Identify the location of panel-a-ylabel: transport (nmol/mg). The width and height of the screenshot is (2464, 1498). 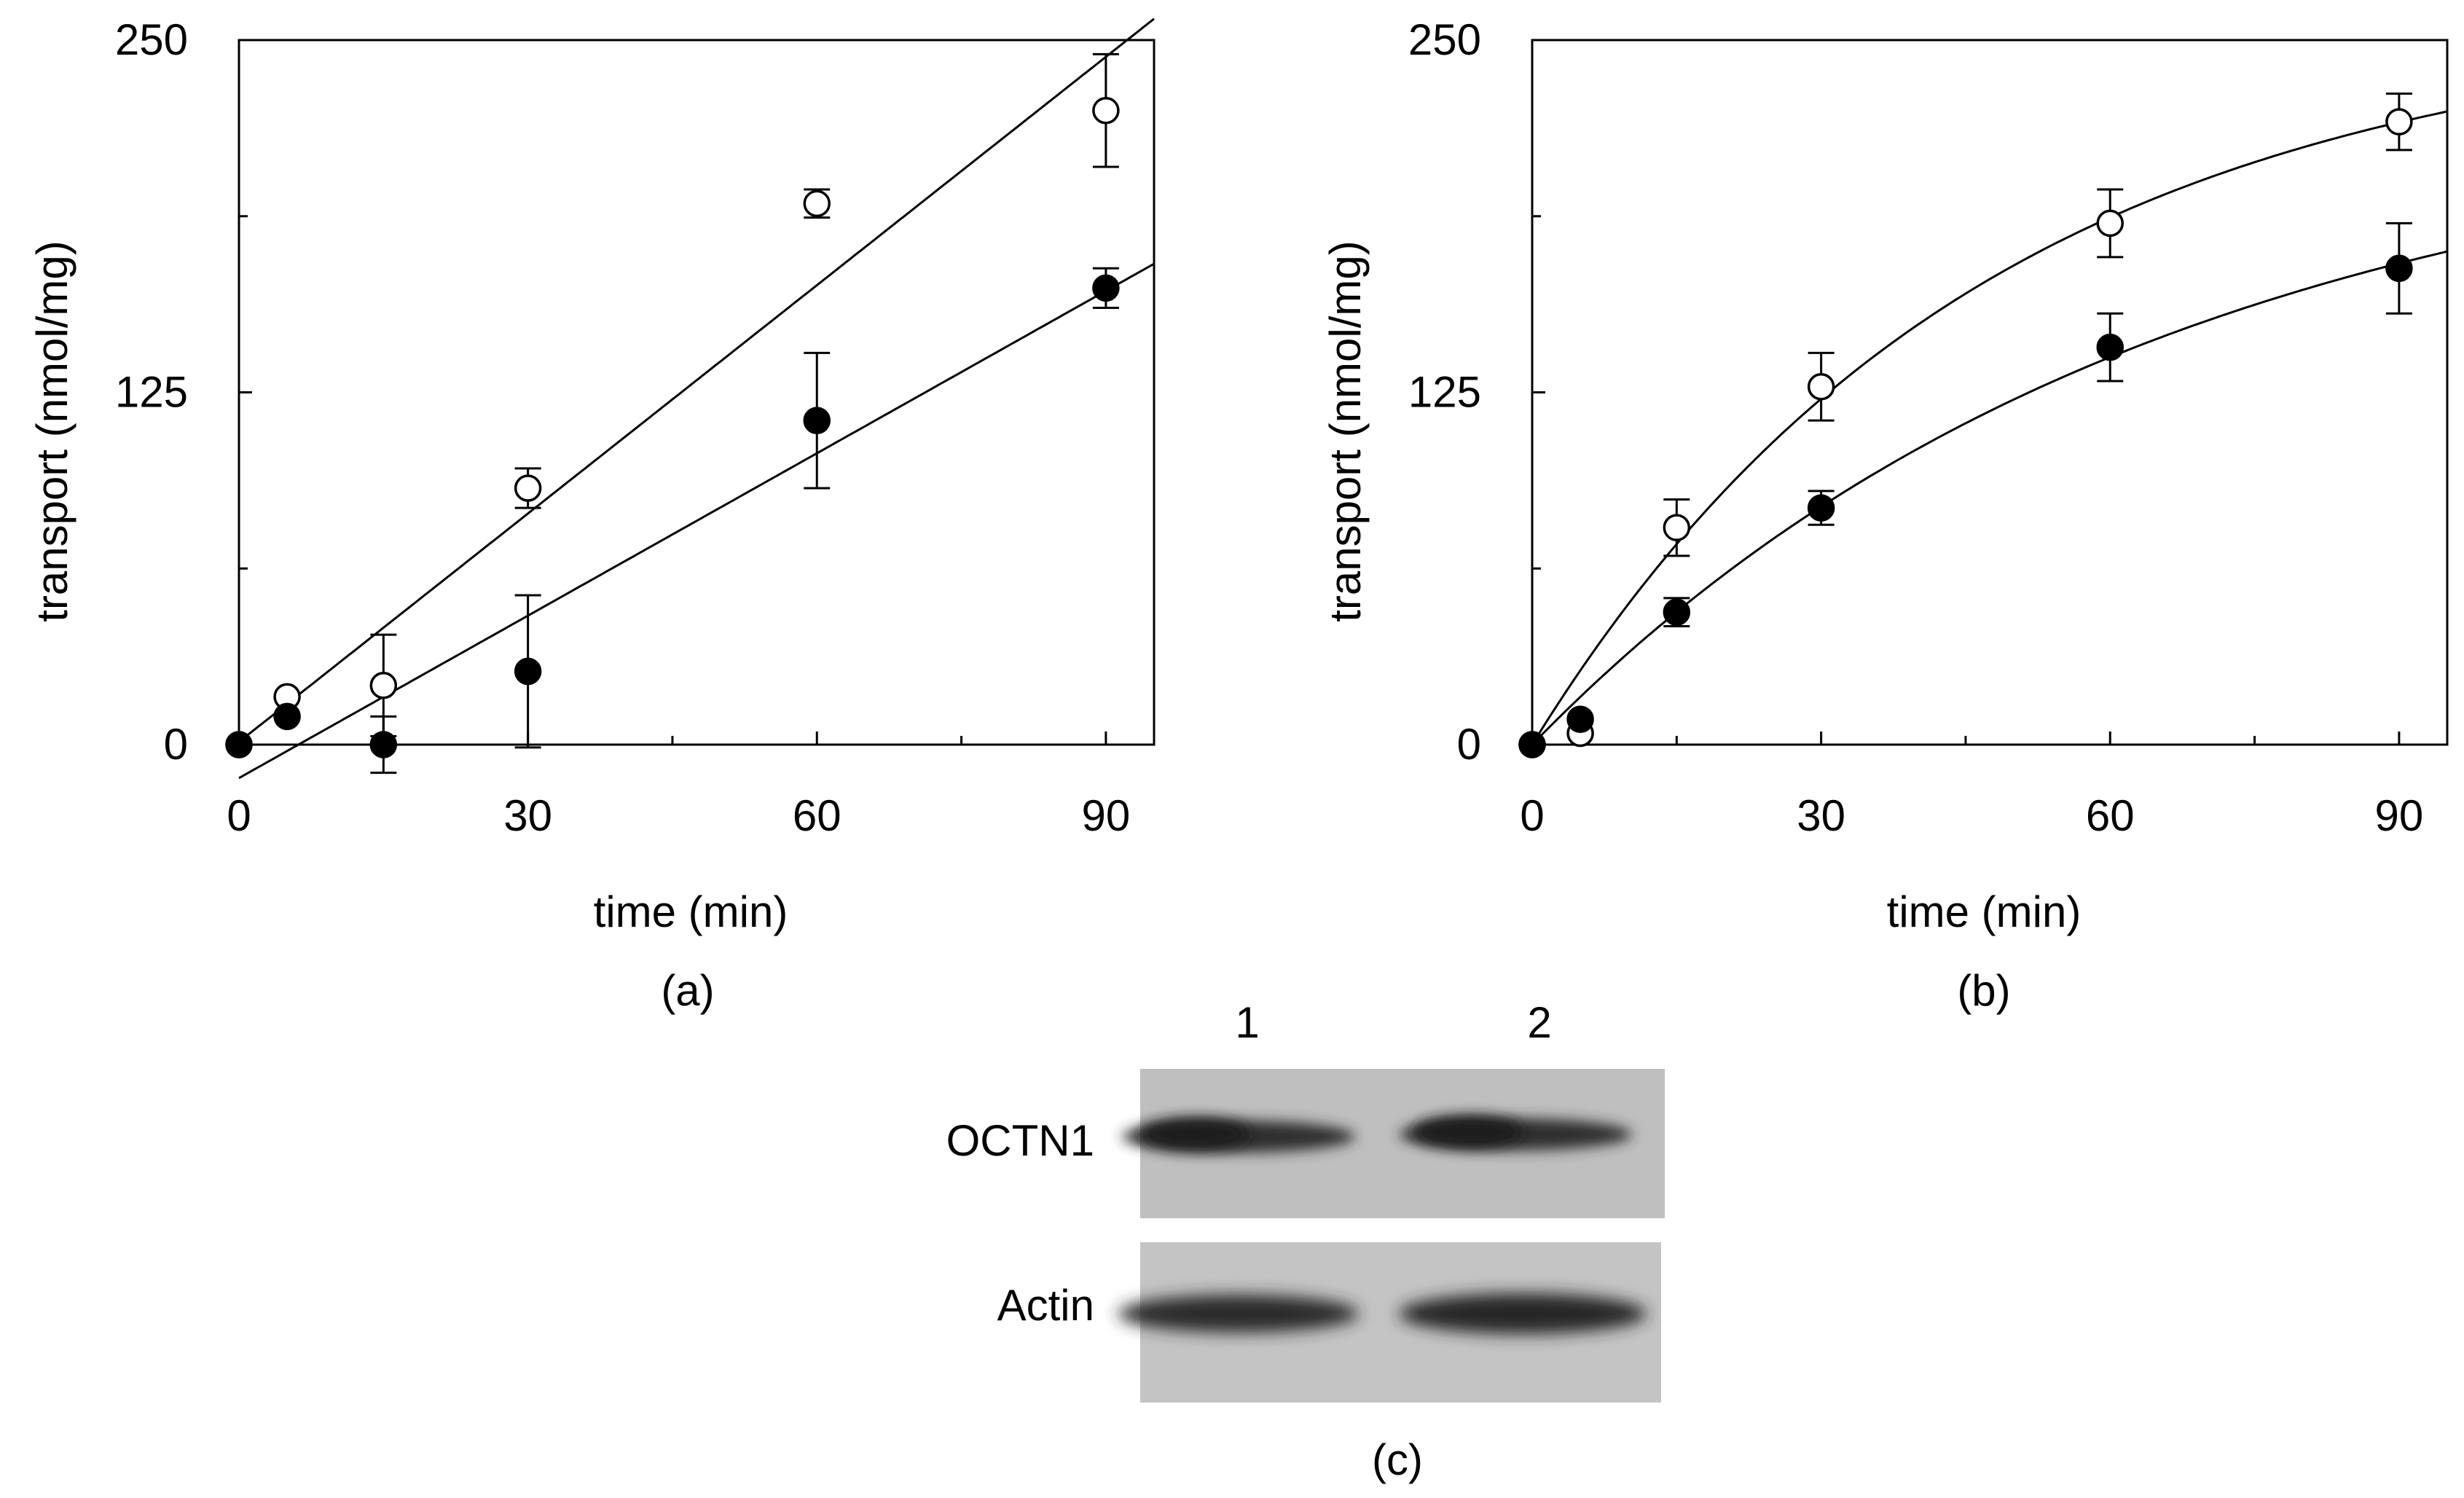
(52, 430).